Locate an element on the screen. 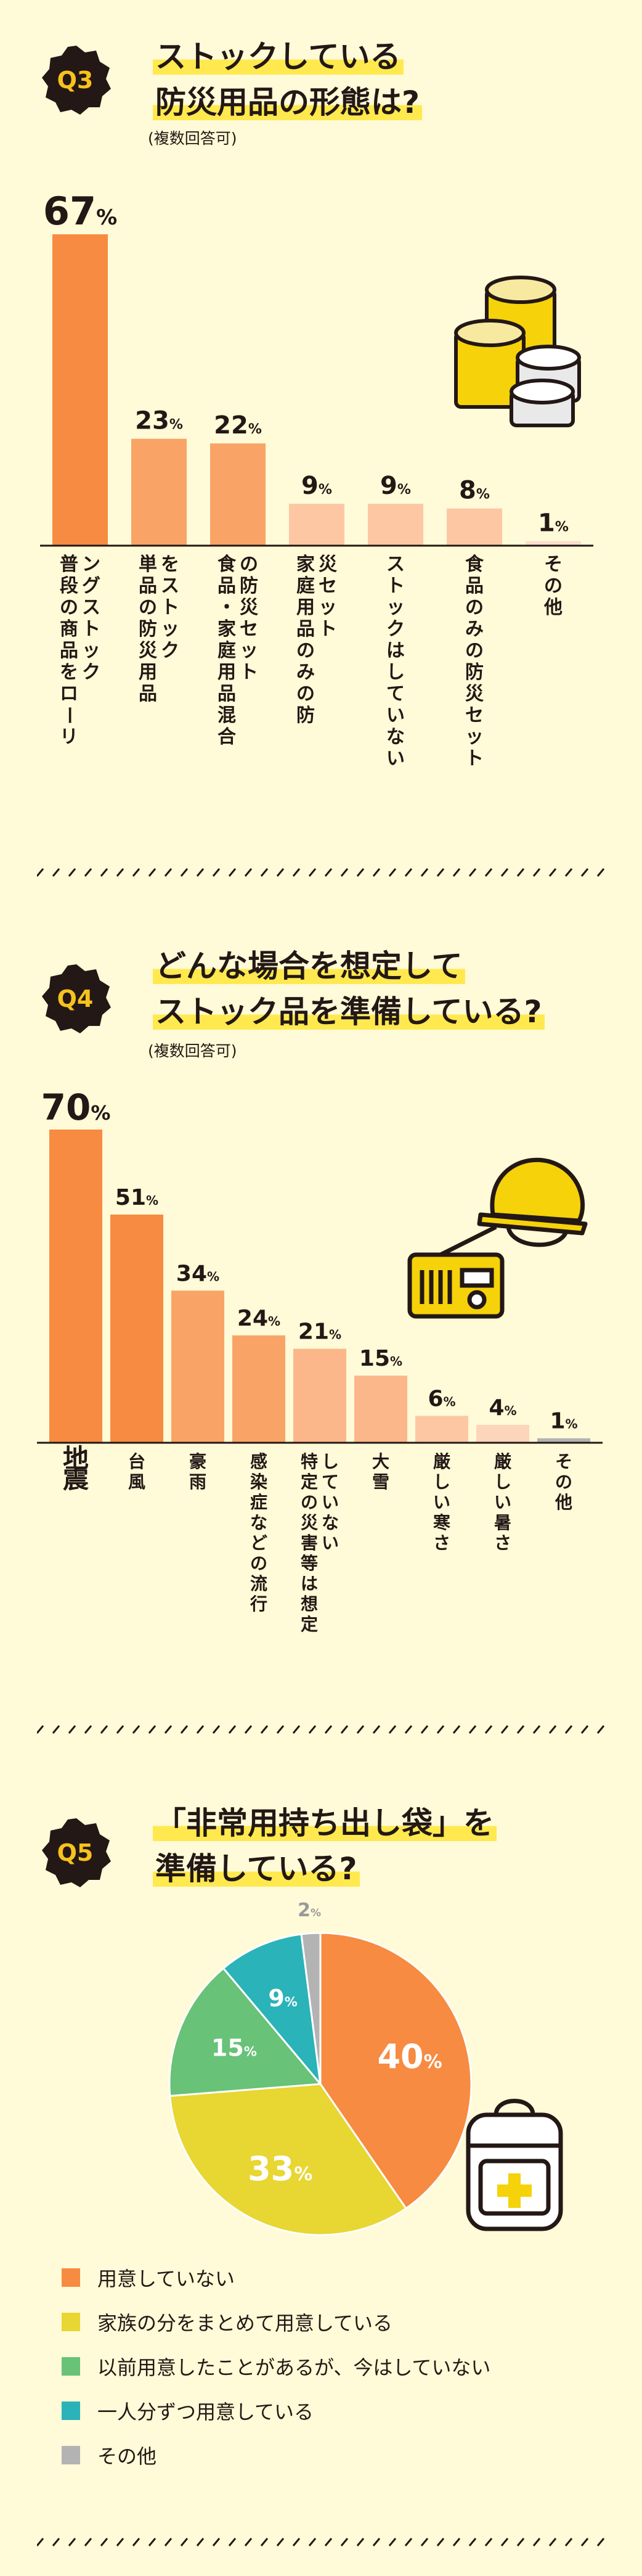  svg-text: し is located at coordinates (503, 1482).